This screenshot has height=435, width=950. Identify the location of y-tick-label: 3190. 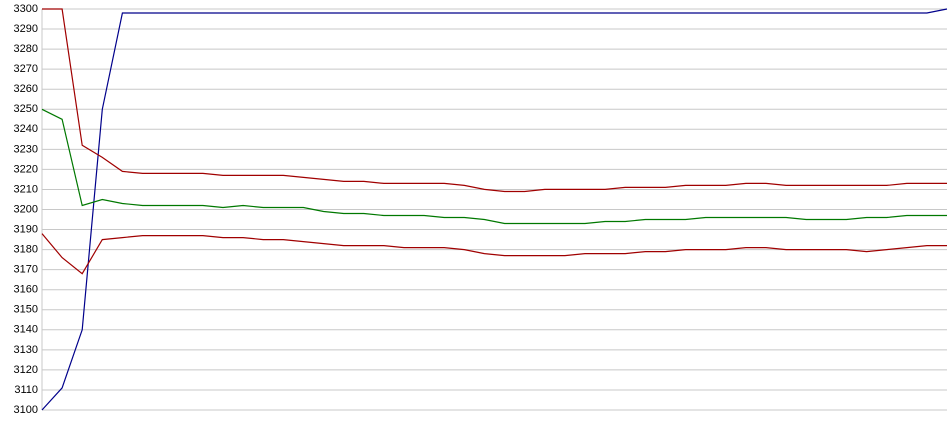
(26, 229).